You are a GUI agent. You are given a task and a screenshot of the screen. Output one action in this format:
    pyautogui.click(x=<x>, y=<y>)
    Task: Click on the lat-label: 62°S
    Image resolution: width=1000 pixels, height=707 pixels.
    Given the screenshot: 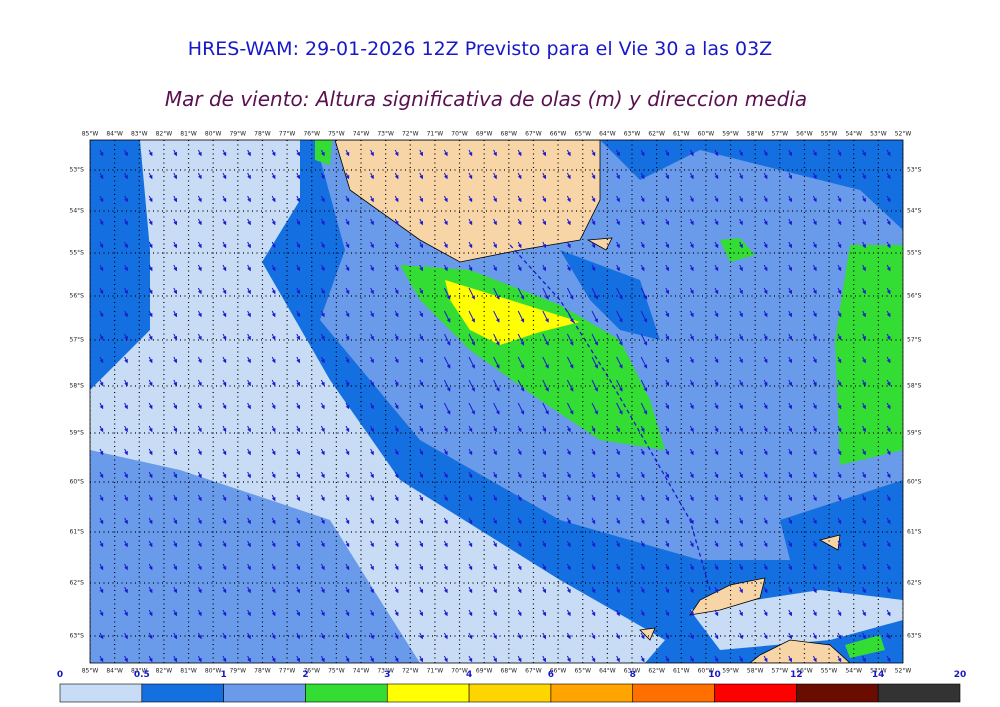 What is the action you would take?
    pyautogui.click(x=77, y=583)
    